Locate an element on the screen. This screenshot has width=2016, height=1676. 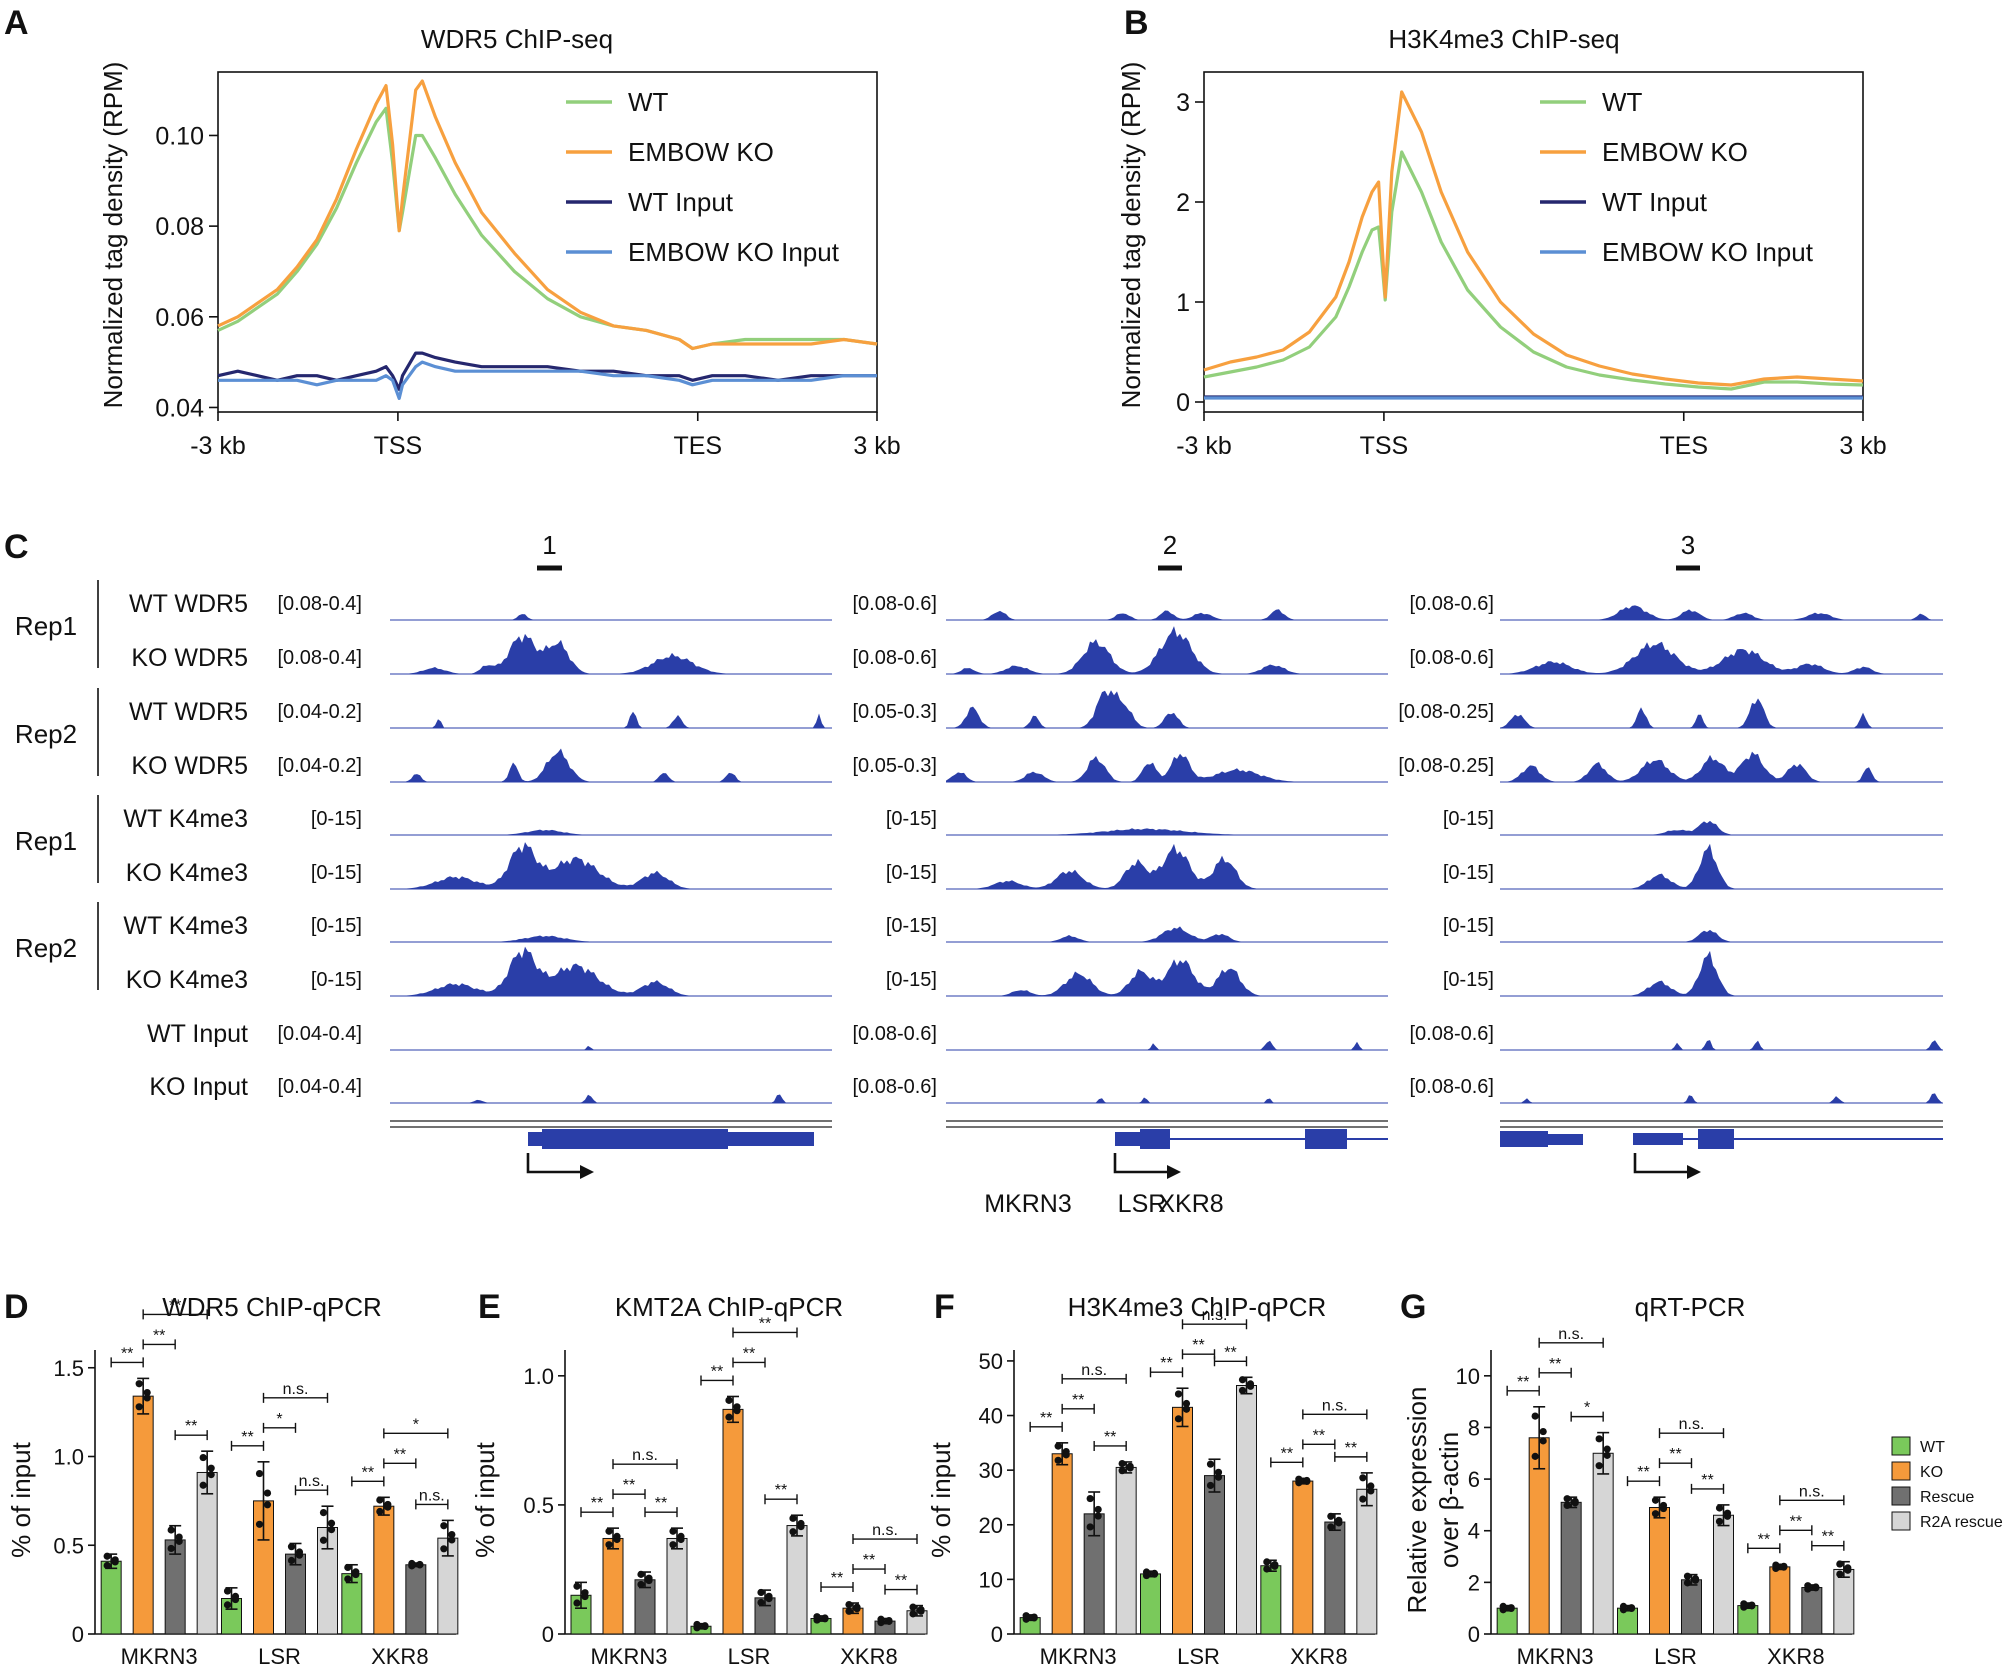
y-tick-label: 0 is located at coordinates (1183, 403).